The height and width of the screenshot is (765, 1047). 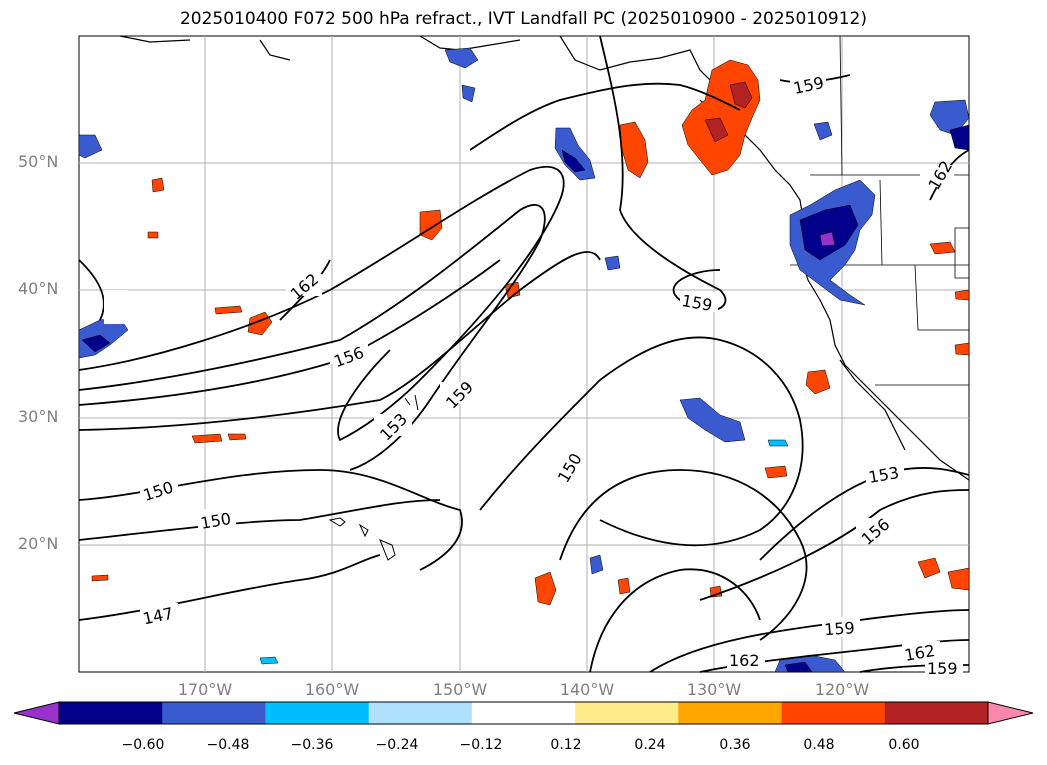 I want to click on lon-label: 170°W, so click(x=205, y=689).